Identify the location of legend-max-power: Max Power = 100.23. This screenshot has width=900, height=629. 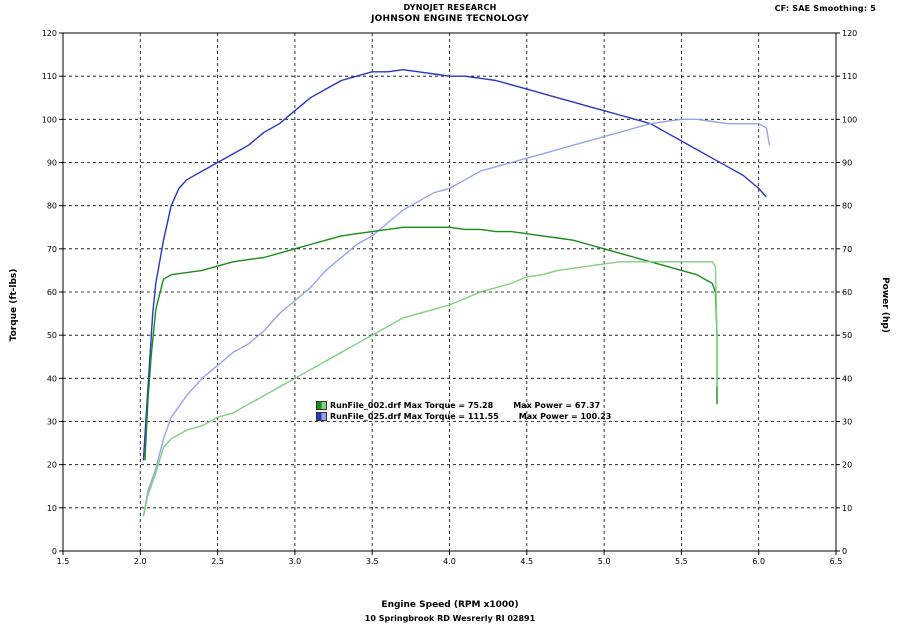
(565, 416).